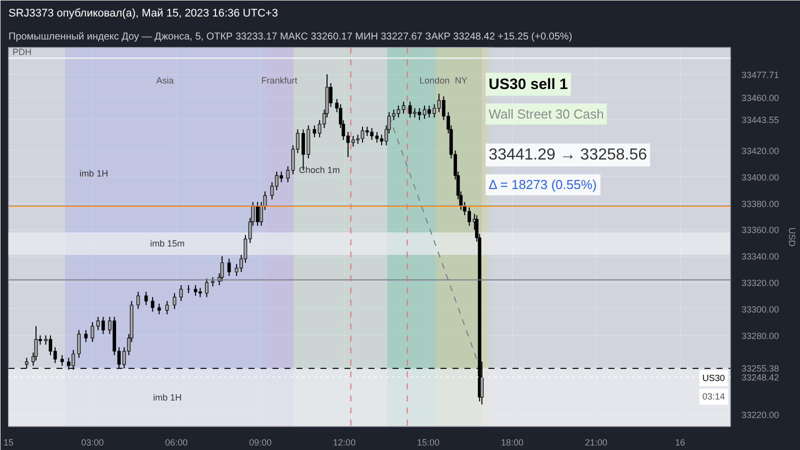  I want to click on band-label: NY, so click(461, 81).